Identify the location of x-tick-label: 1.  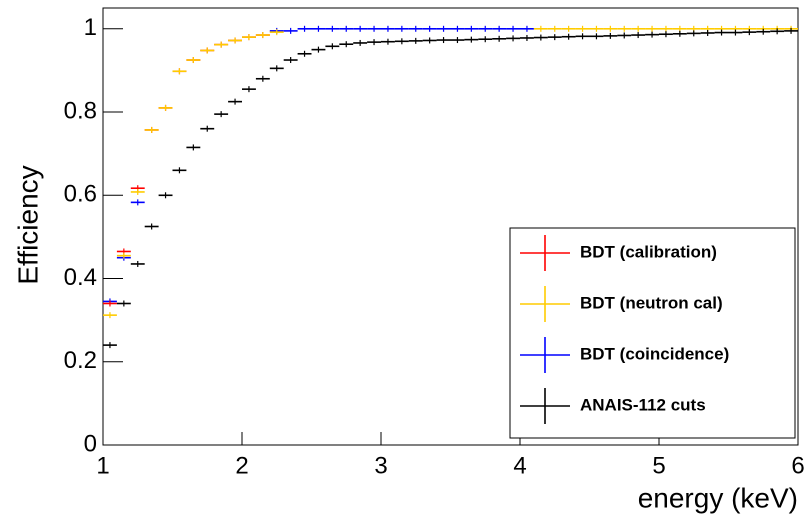
(102, 465).